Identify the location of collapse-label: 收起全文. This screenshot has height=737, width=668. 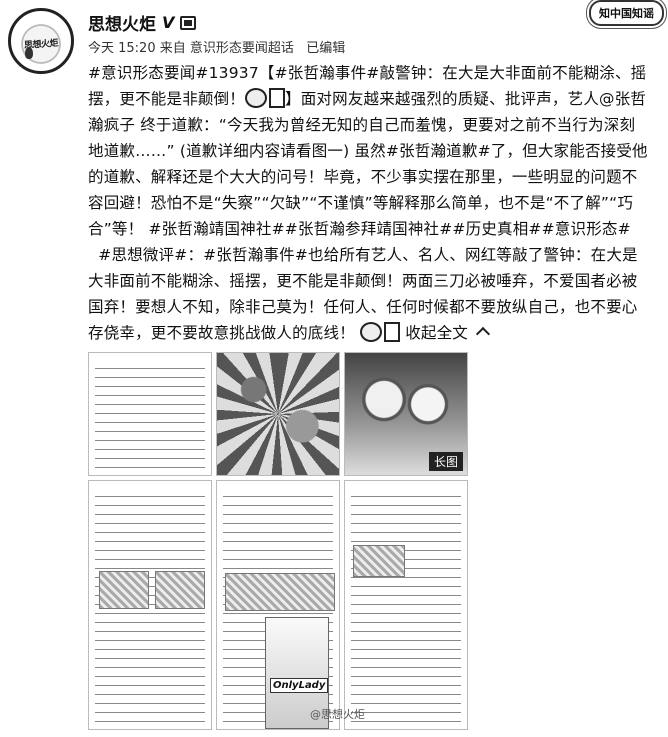
(436, 333).